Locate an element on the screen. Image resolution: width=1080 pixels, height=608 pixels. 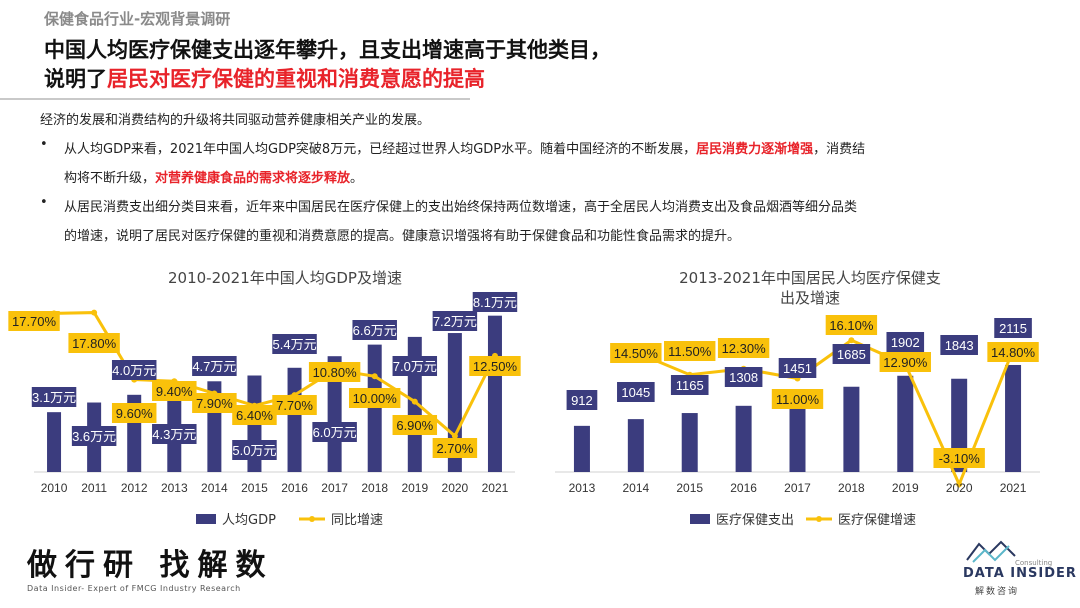
chart-left-title: 2010-2021年中国人均GDP及增速 is located at coordinates (285, 278).